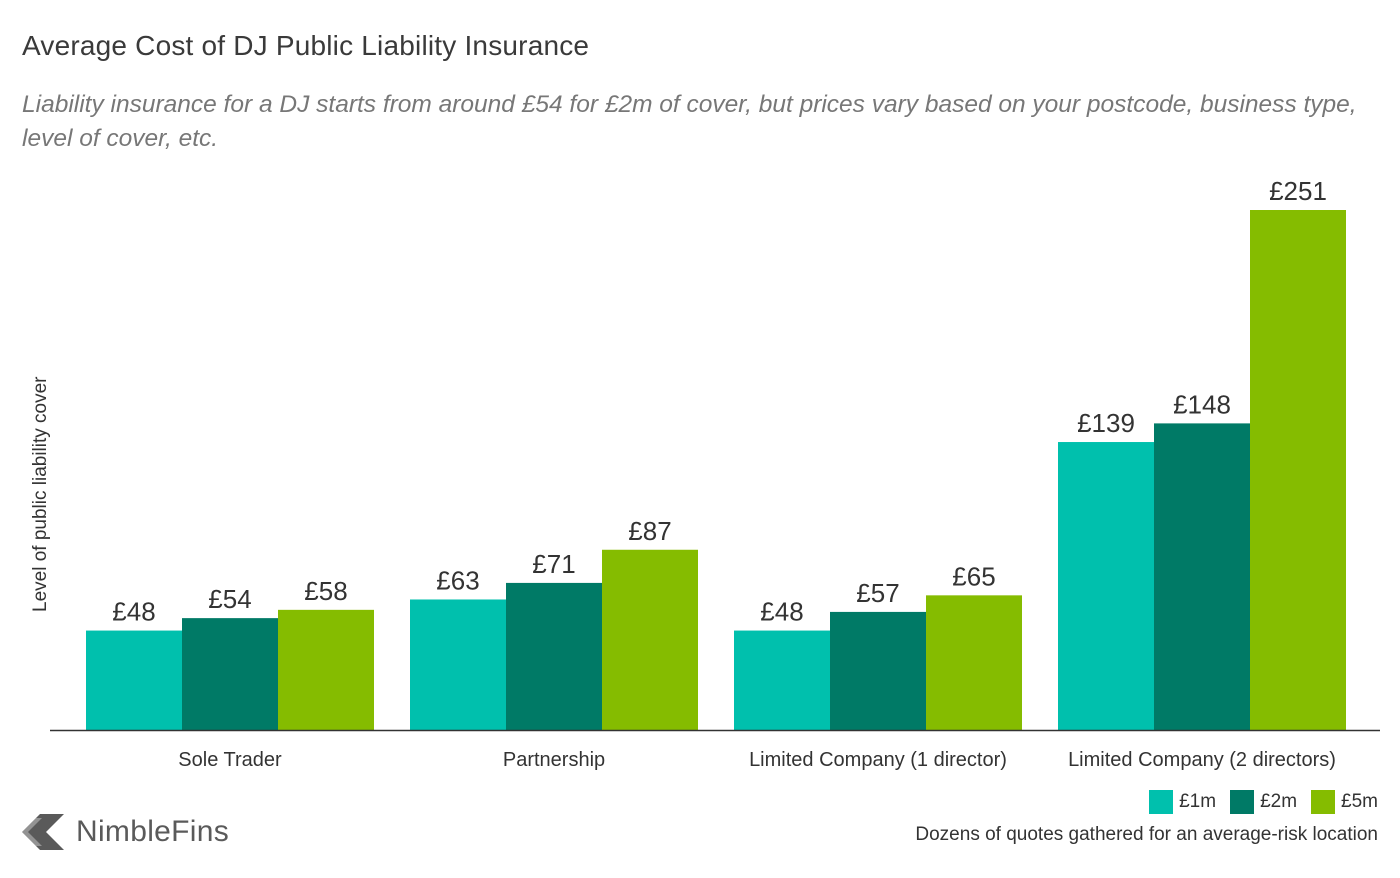 Image resolution: width=1400 pixels, height=878 pixels. I want to click on legend-label-2m: £2m, so click(1279, 801).